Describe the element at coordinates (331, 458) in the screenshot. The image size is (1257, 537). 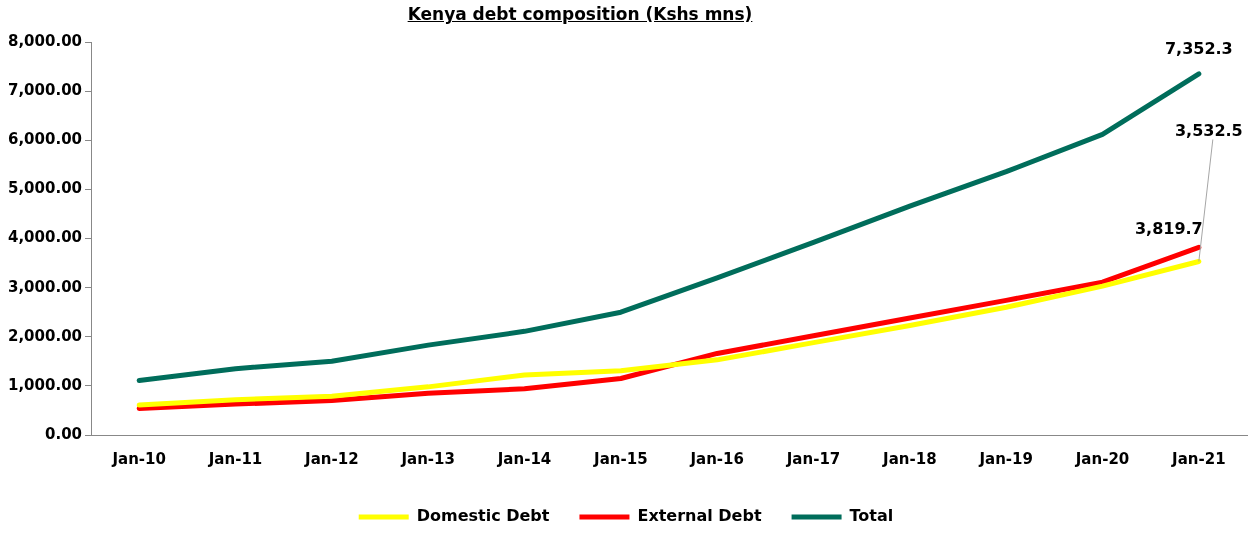
I see `x-tick-label: Jan-12` at that location.